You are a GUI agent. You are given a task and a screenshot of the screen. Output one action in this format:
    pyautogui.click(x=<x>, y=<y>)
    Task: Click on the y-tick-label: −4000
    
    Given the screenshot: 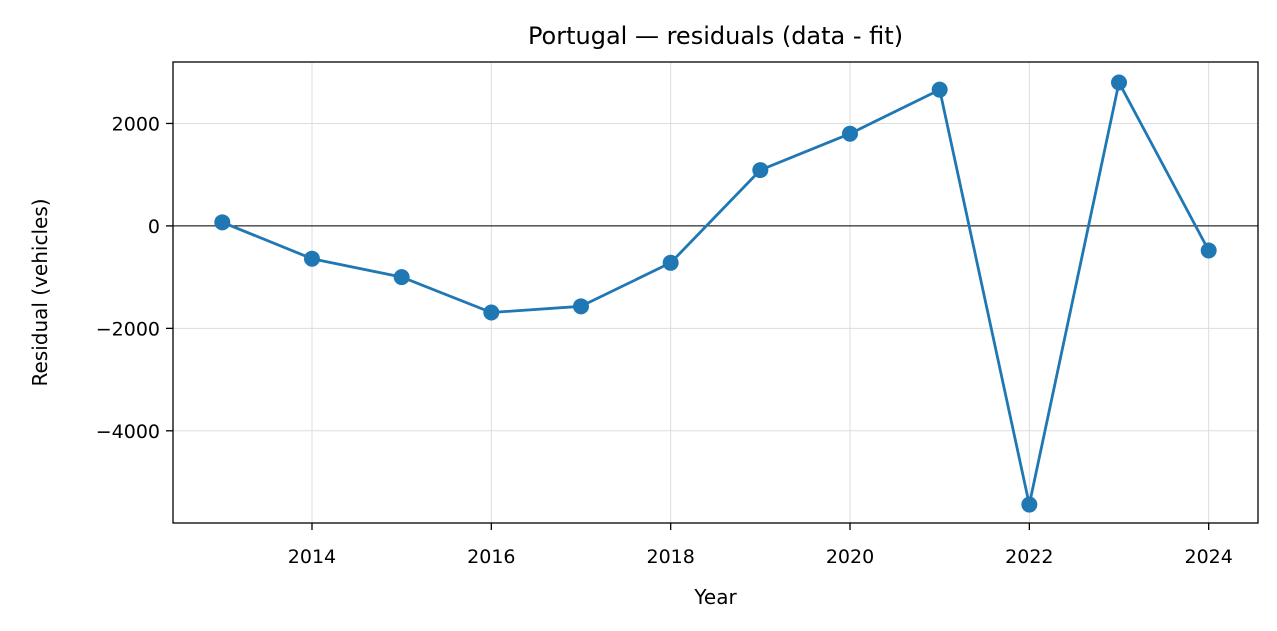 What is the action you would take?
    pyautogui.click(x=128, y=432)
    